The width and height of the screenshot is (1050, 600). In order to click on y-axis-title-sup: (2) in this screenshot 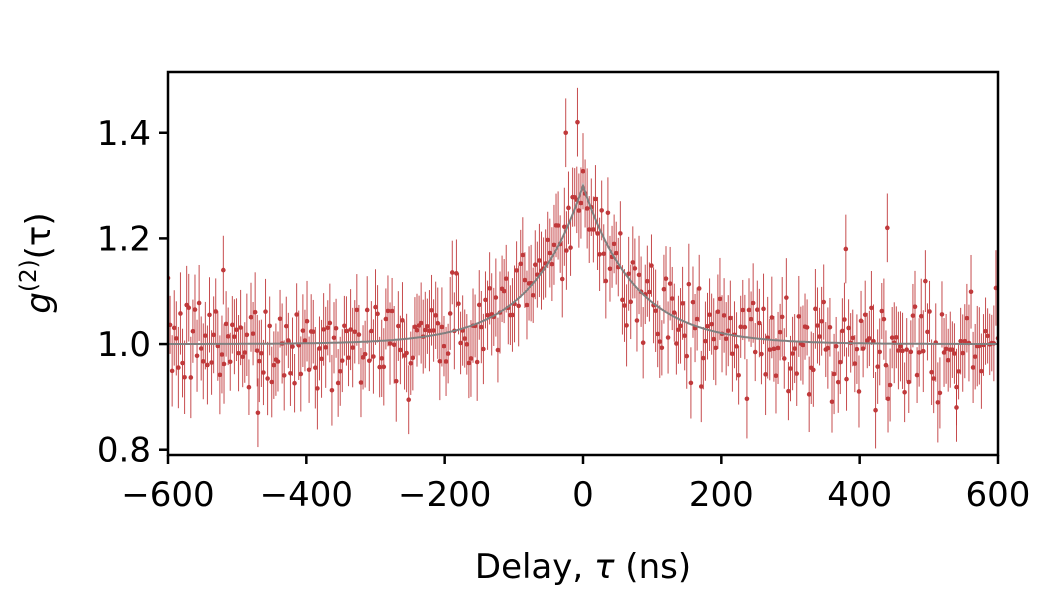, I will do `click(29, 275)`.